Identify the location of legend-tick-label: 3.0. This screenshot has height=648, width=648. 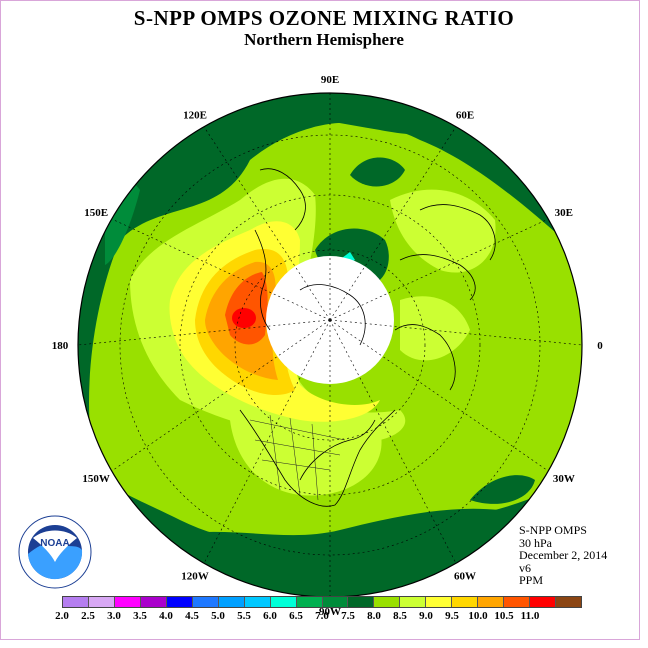
(114, 616).